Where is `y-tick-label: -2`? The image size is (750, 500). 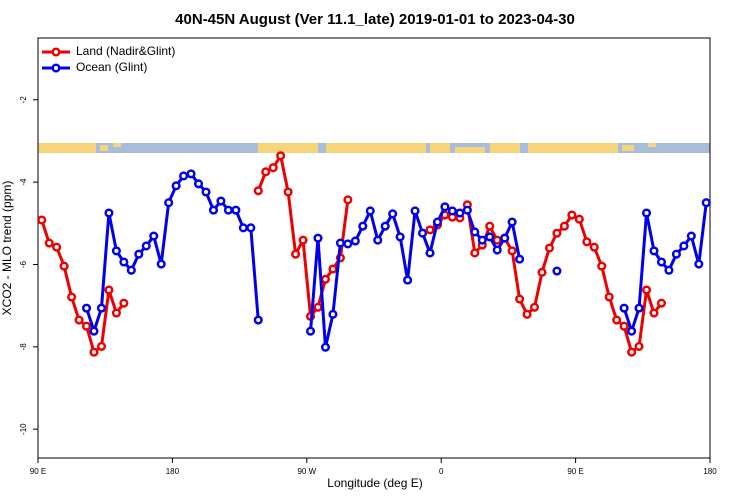
y-tick-label: -2 is located at coordinates (23, 100).